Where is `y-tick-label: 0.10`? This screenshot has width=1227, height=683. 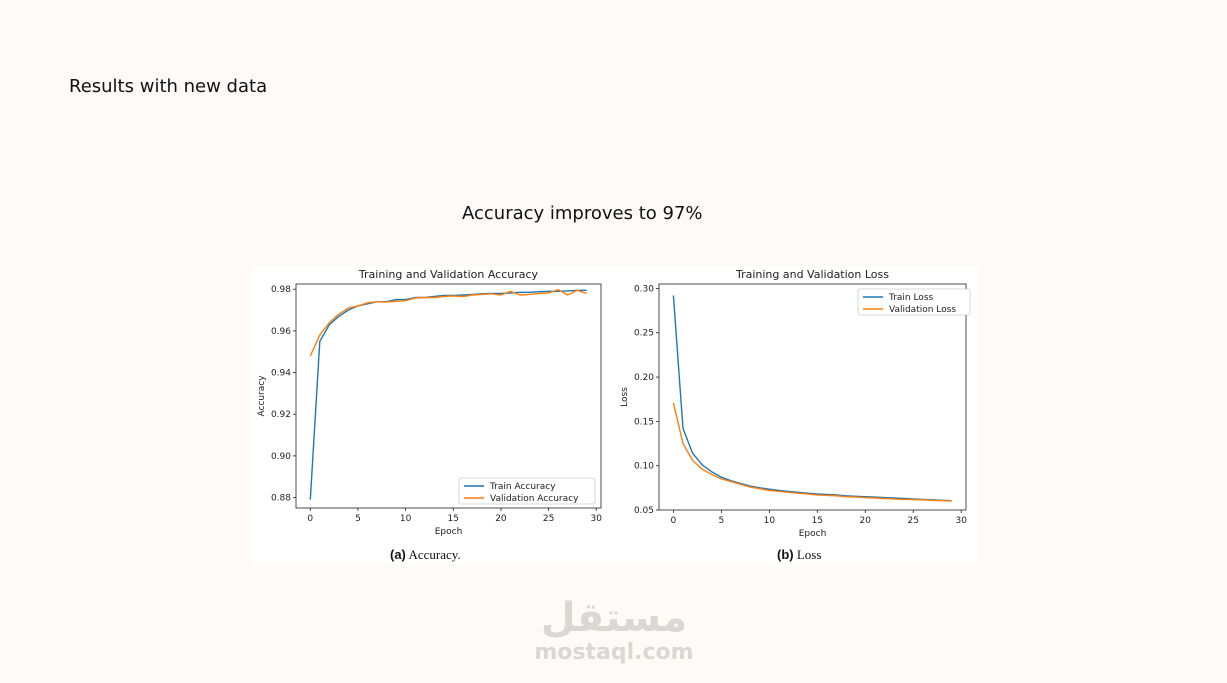
y-tick-label: 0.10 is located at coordinates (644, 467).